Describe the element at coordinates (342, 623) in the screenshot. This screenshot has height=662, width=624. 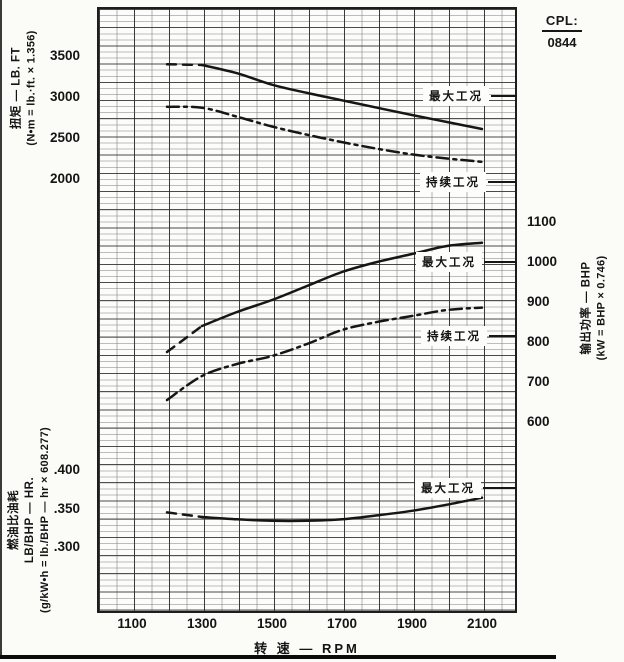
I see `x-tick-label: 1700` at that location.